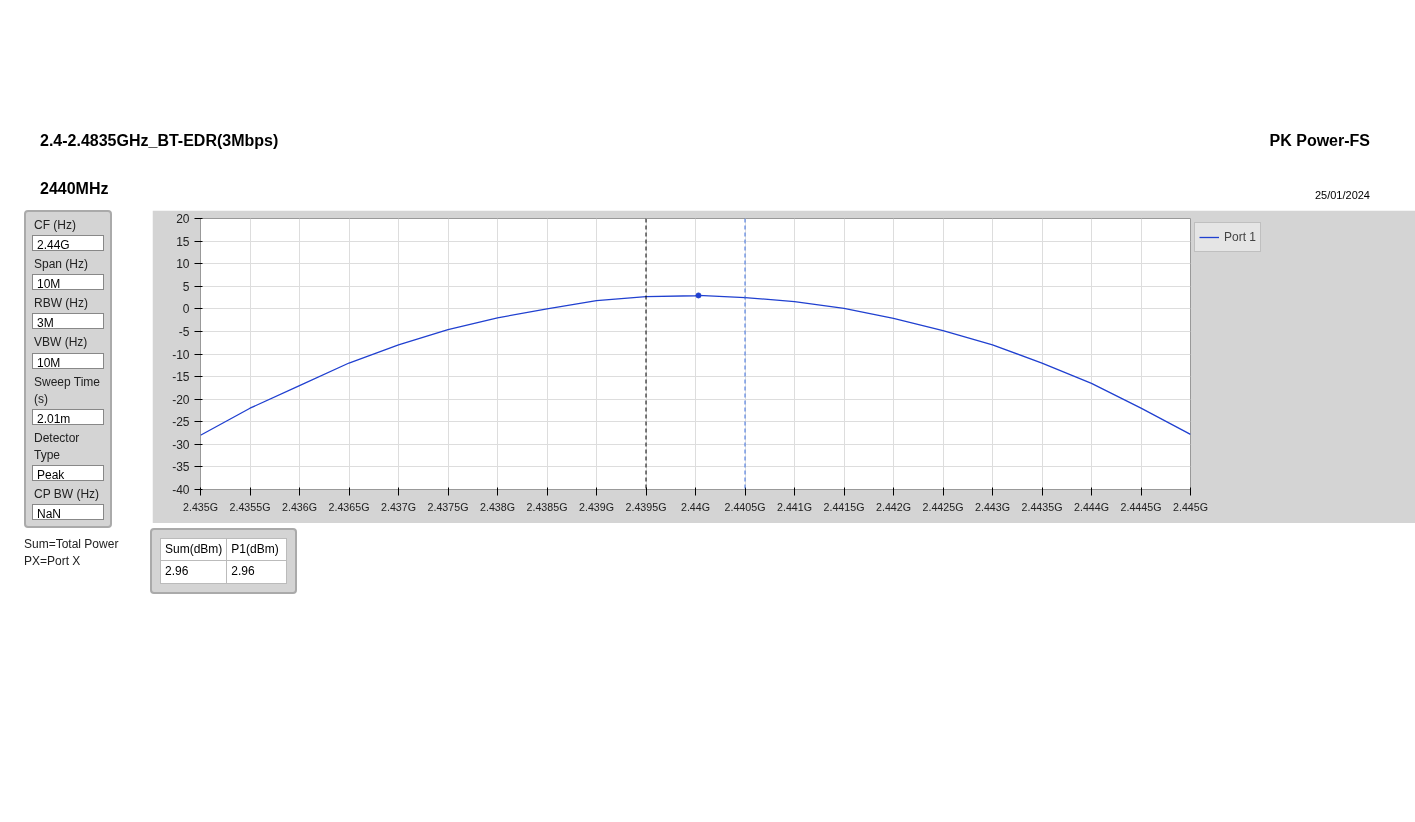 Image resolution: width=1415 pixels, height=822 pixels. Describe the element at coordinates (68, 513) in the screenshot. I see `text: NaN` at that location.